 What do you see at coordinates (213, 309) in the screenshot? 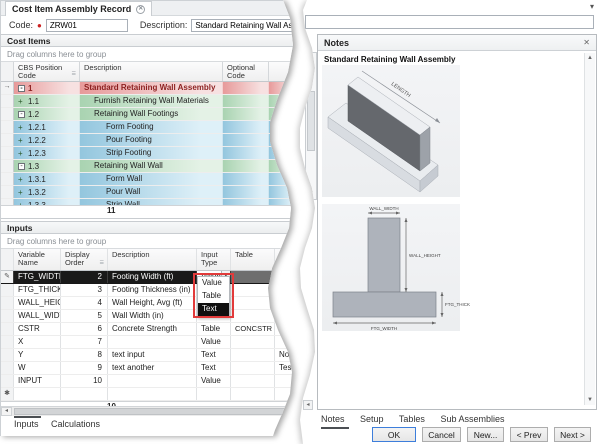
I see `dropdown-option-highlighted: Text` at bounding box center [213, 309].